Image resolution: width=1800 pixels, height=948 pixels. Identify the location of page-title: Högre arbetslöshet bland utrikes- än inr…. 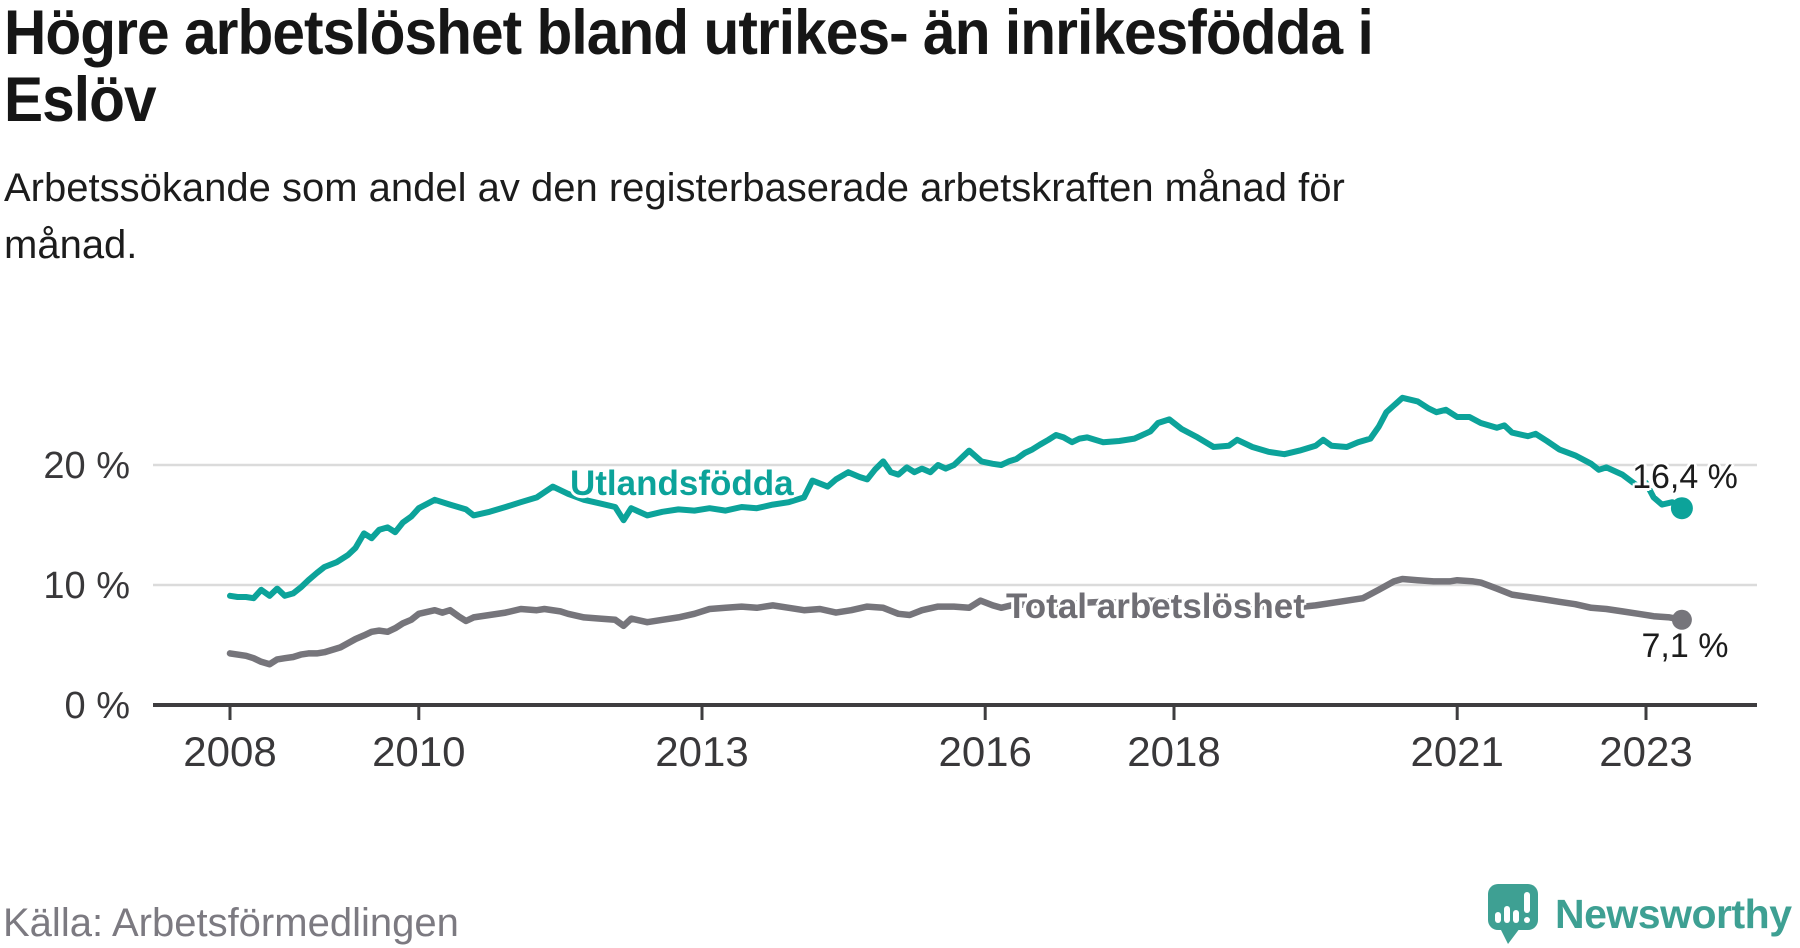
(689, 67).